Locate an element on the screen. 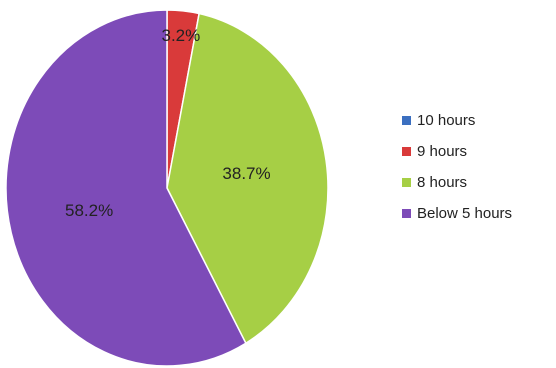  data-label-9-hours: 3.2% is located at coordinates (181, 35).